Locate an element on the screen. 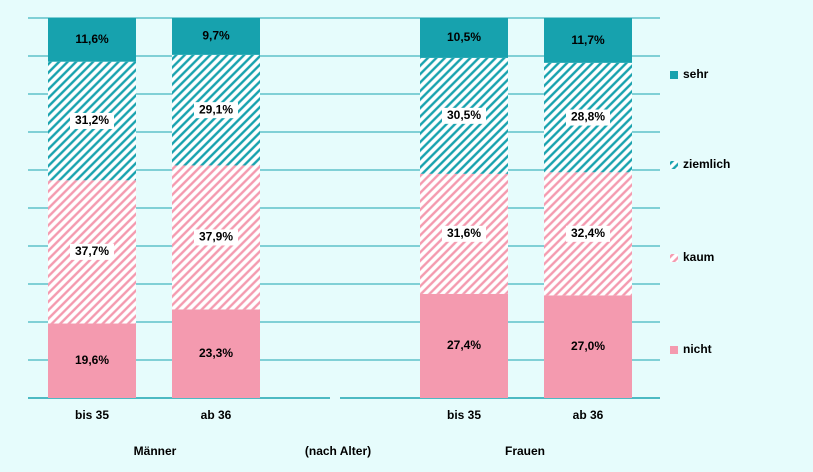  value-label: 23,3% is located at coordinates (216, 353).